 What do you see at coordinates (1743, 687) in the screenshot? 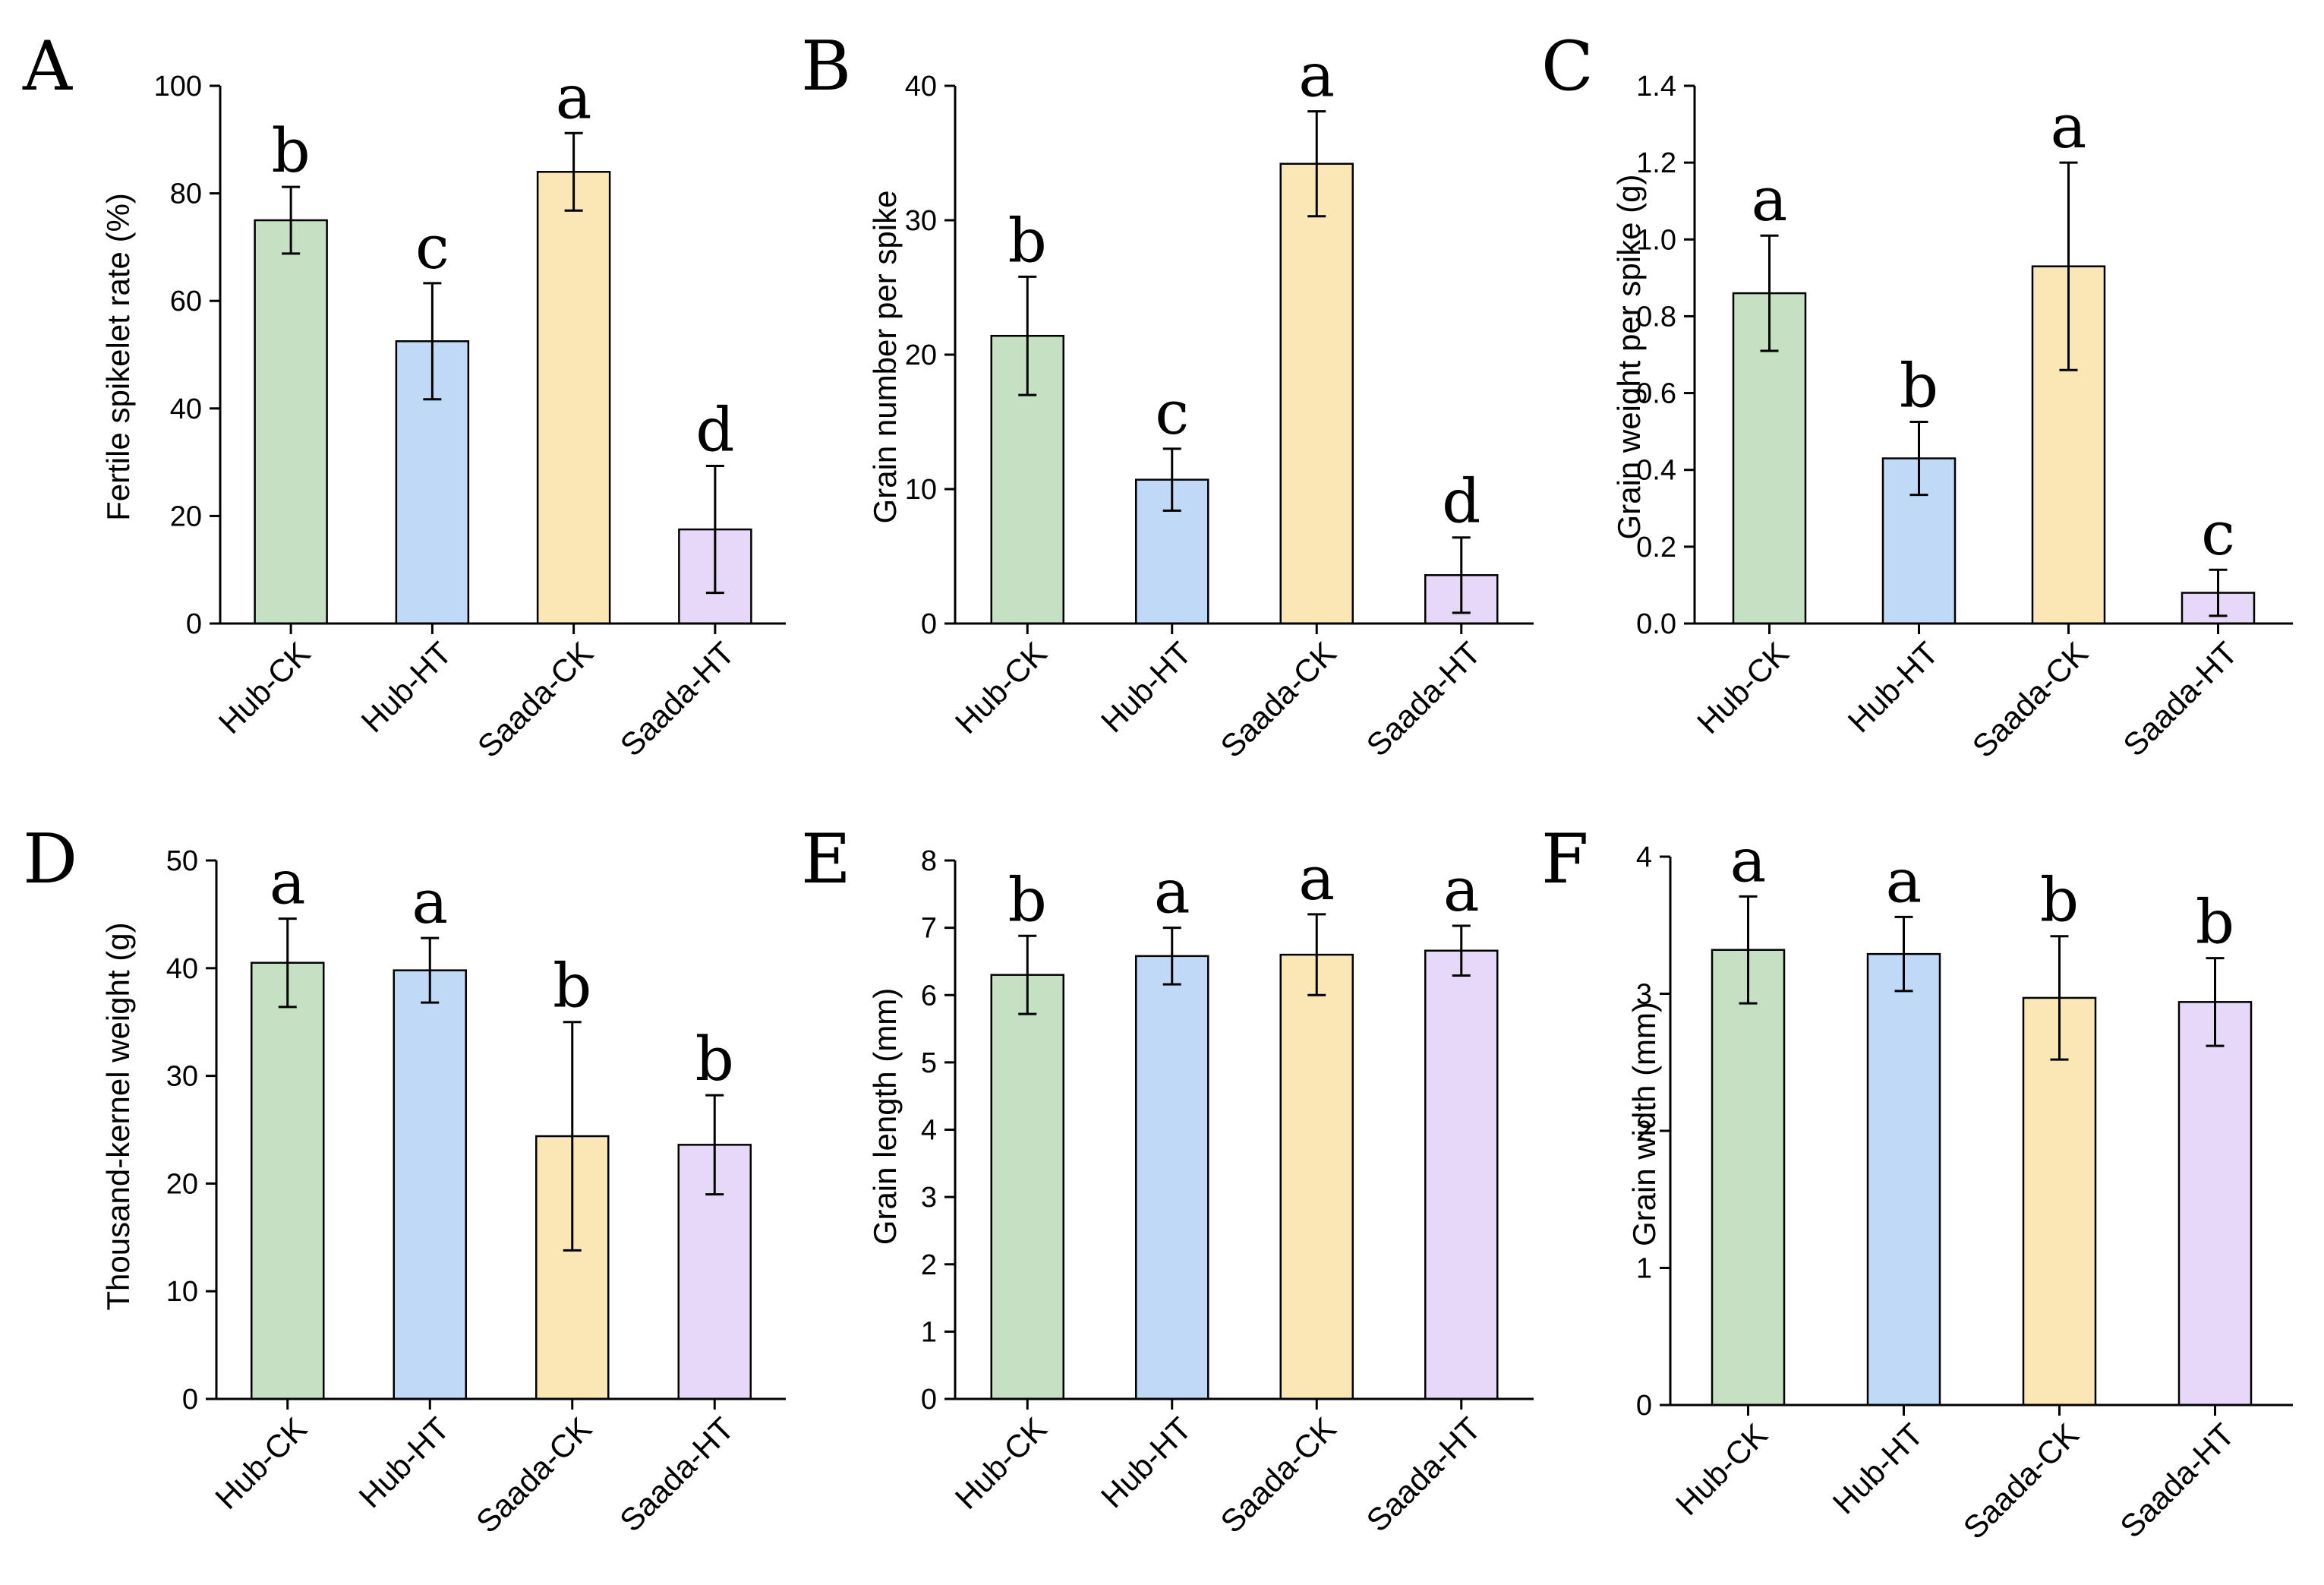
I see `x-tick-label-c-1: Hub-CK` at bounding box center [1743, 687].